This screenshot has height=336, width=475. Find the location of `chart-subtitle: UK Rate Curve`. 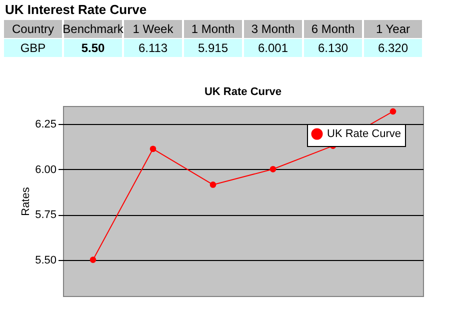

chart-subtitle: UK Rate Curve is located at coordinates (243, 92).